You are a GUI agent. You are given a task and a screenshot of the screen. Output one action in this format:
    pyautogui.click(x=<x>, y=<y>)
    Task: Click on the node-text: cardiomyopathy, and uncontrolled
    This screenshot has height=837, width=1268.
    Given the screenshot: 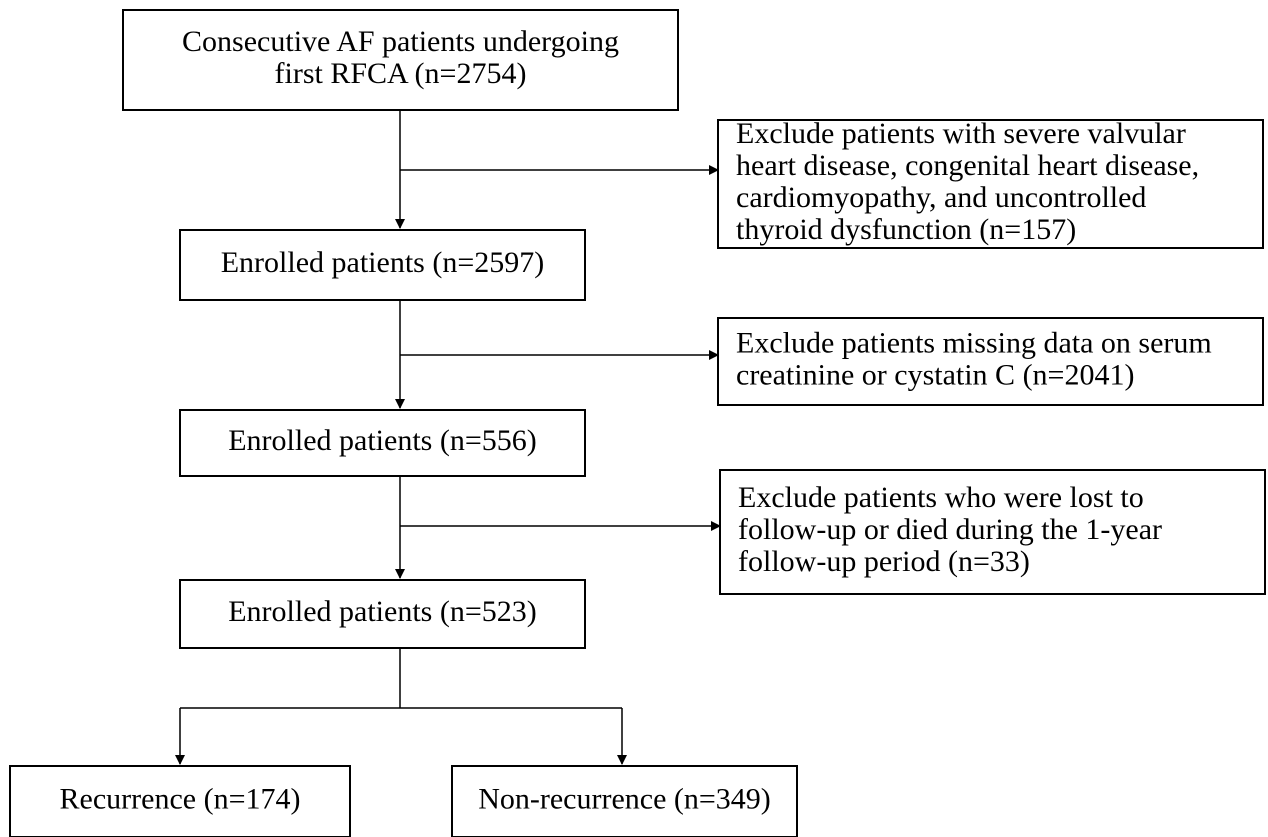 What is the action you would take?
    pyautogui.click(x=941, y=197)
    